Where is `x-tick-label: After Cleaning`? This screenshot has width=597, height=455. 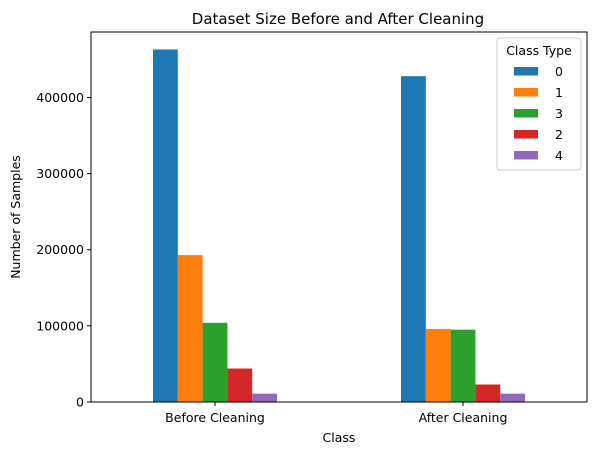
x-tick-label: After Cleaning is located at coordinates (463, 417).